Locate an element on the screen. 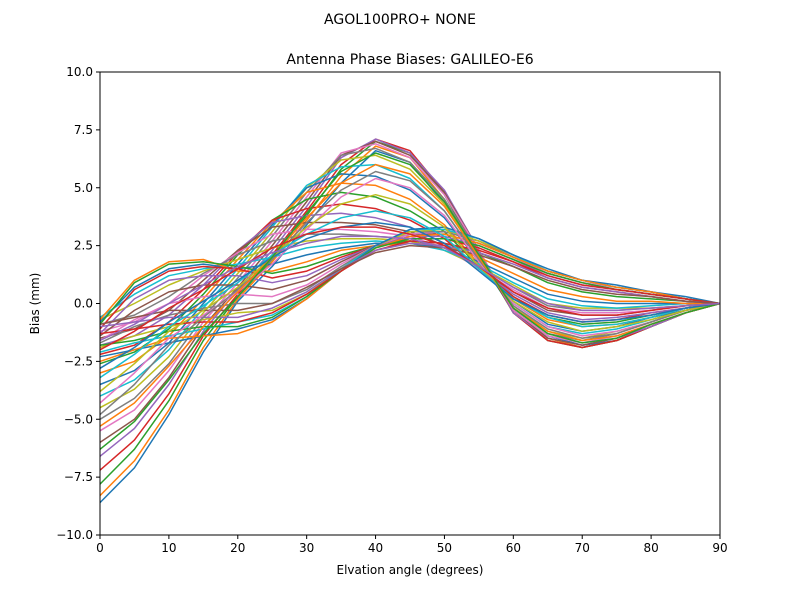 This screenshot has width=800, height=600. chart-title: Antenna Phase Biases: GALILEO-E6 is located at coordinates (409, 60).